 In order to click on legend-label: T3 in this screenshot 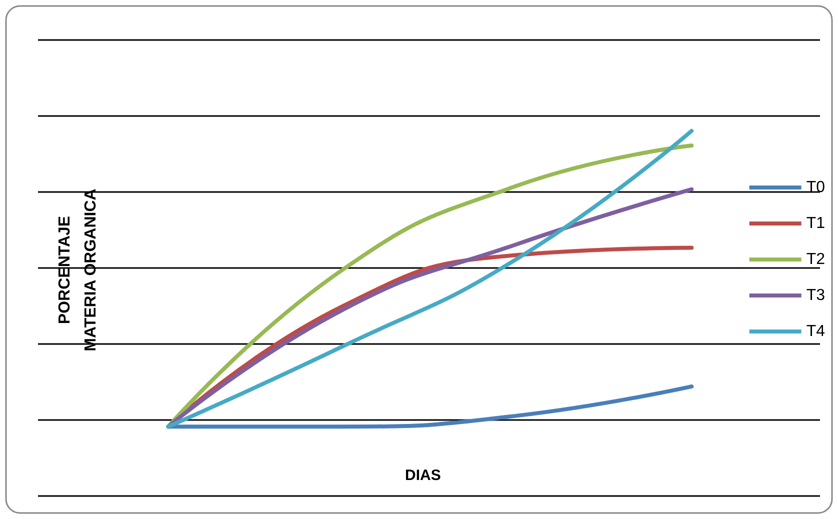, I will do `click(816, 295)`.